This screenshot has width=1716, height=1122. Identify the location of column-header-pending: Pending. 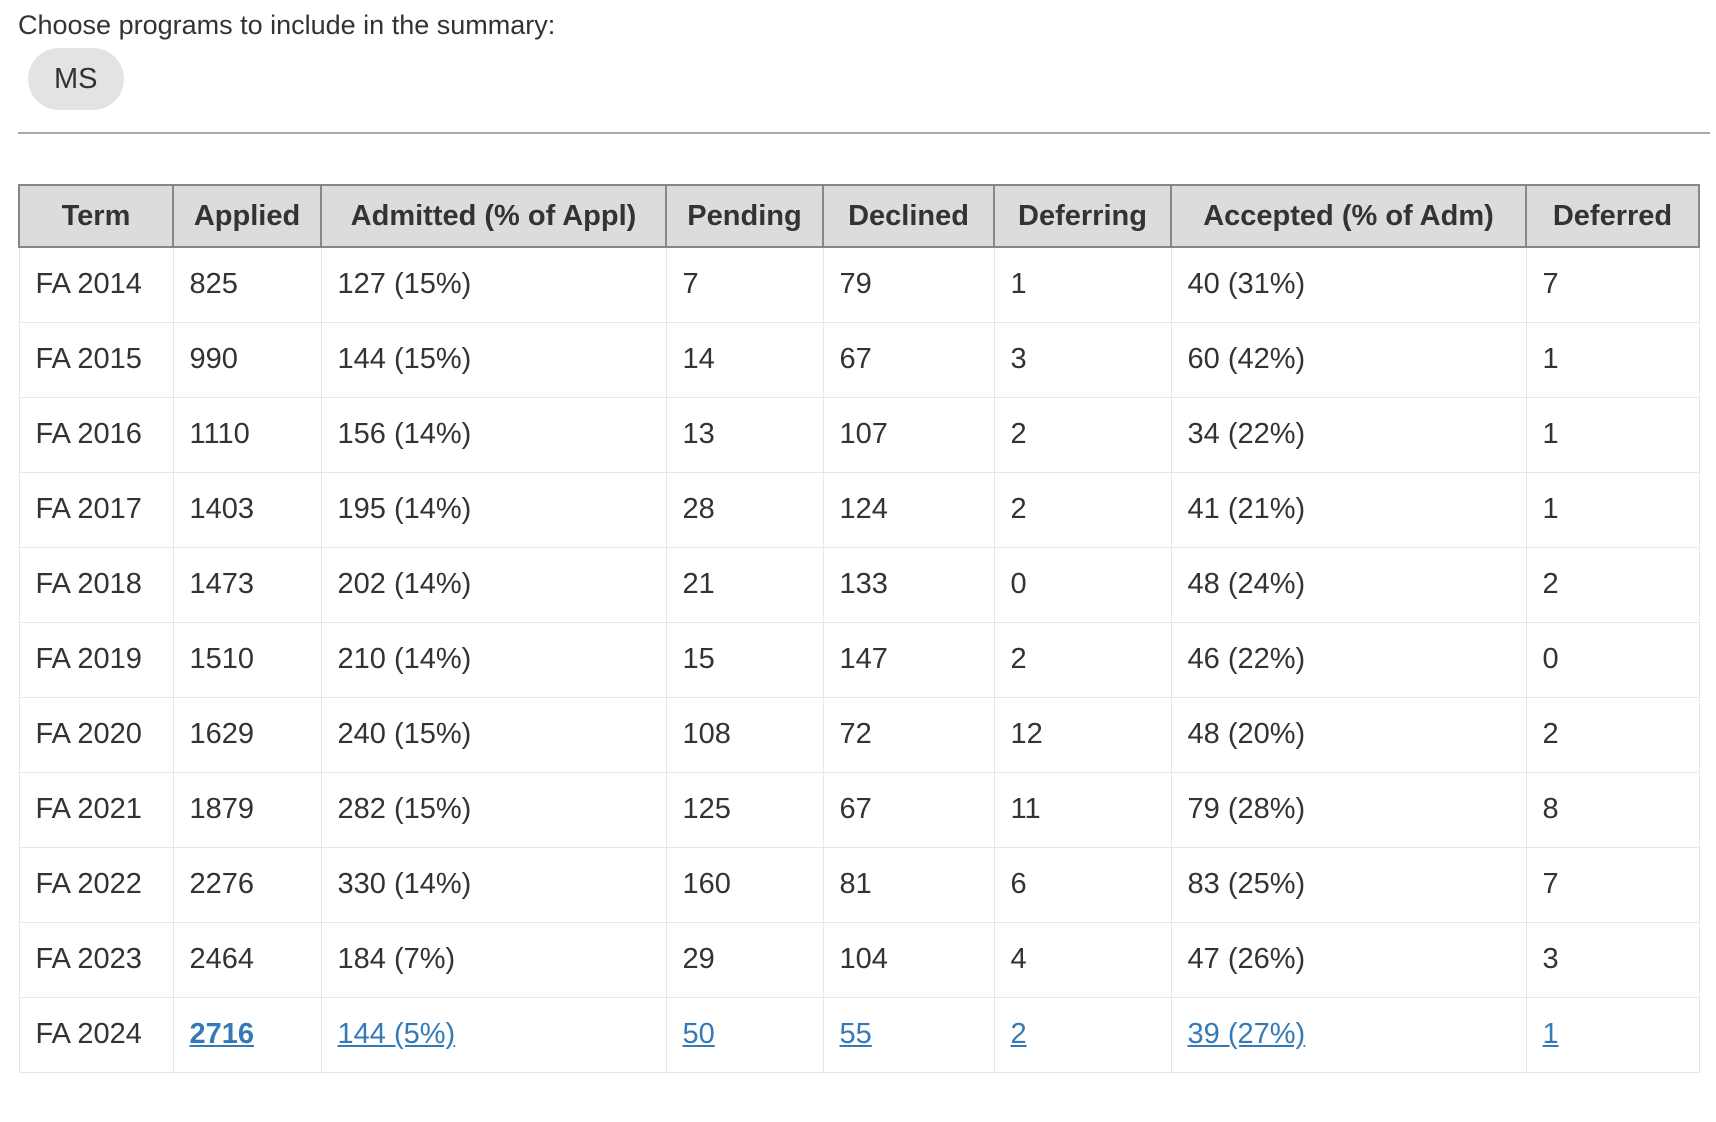
(744, 216).